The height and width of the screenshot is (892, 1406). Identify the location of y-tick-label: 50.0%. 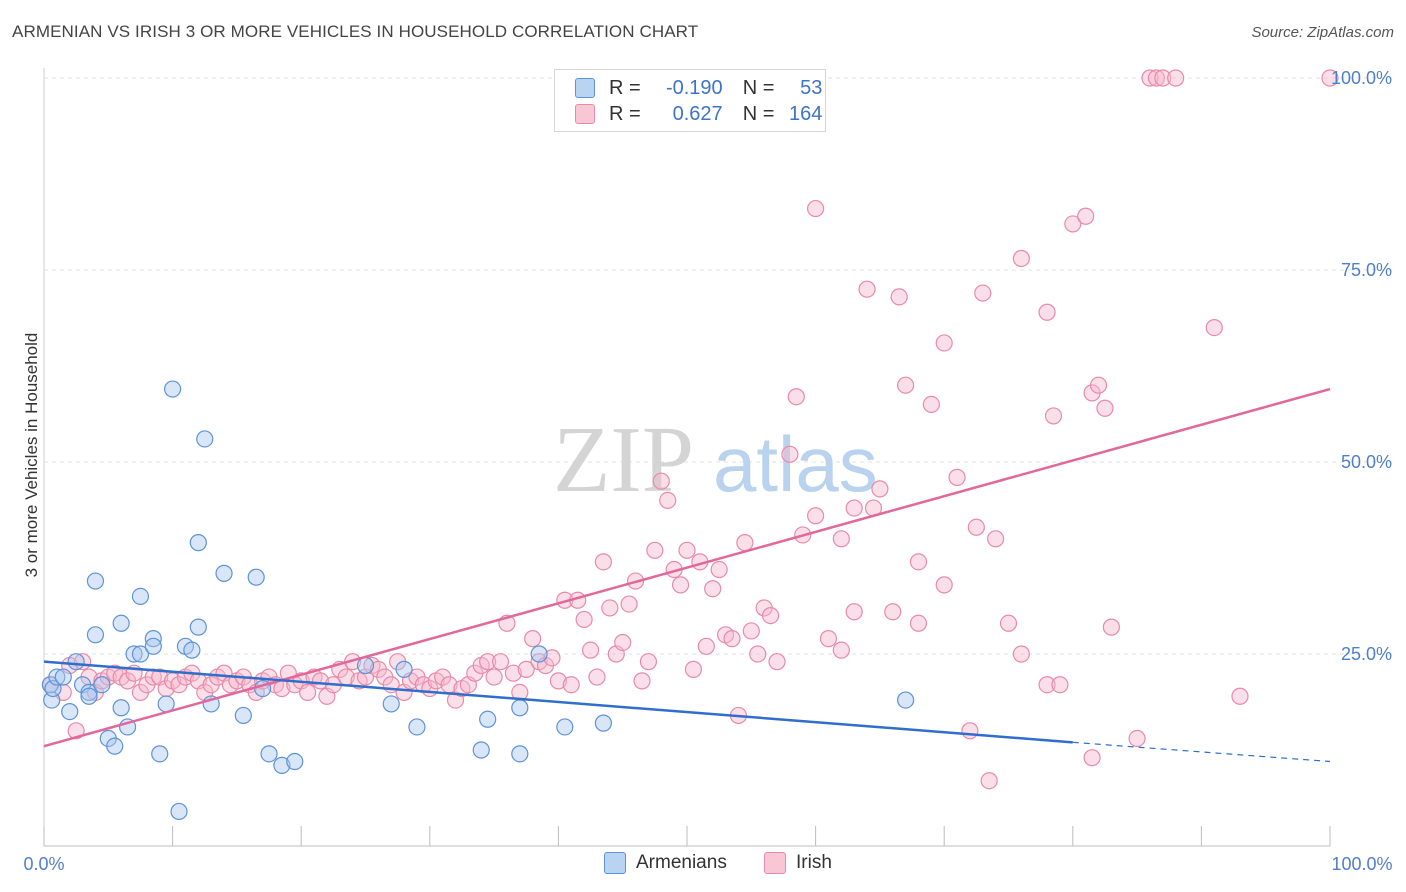
(1366, 462).